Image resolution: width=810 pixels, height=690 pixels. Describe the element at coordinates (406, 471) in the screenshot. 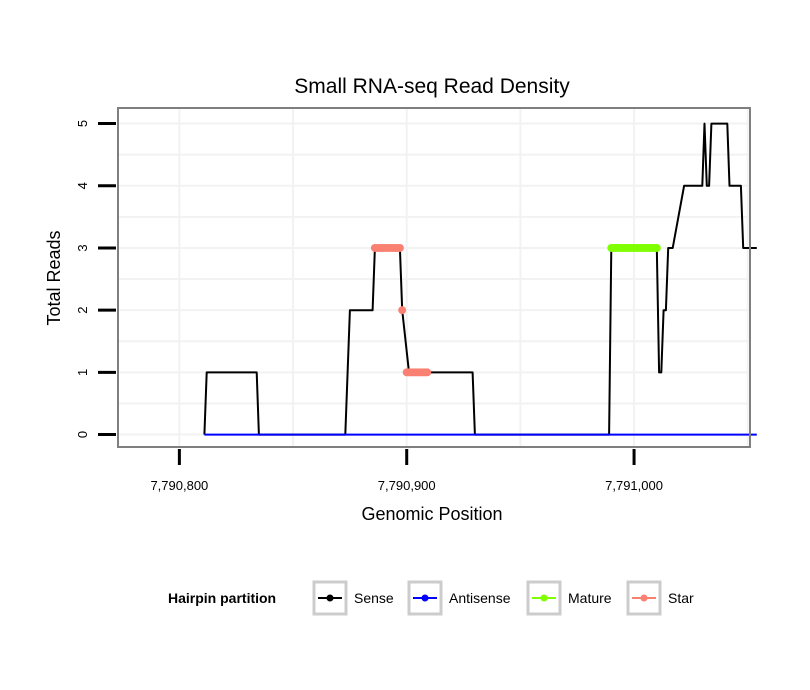

I see `x-axis: 7,790,800 7,790,900 7,791,000` at that location.